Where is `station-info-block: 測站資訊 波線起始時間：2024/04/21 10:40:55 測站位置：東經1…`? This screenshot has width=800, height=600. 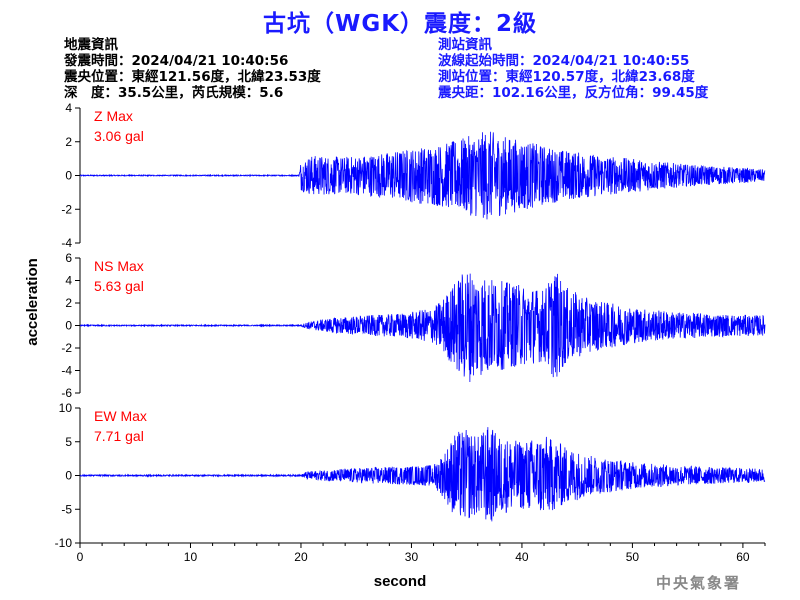
station-info-block: 測站資訊 波線起始時間：2024/04/21 10:40:55 測站位置：東經1… is located at coordinates (573, 69).